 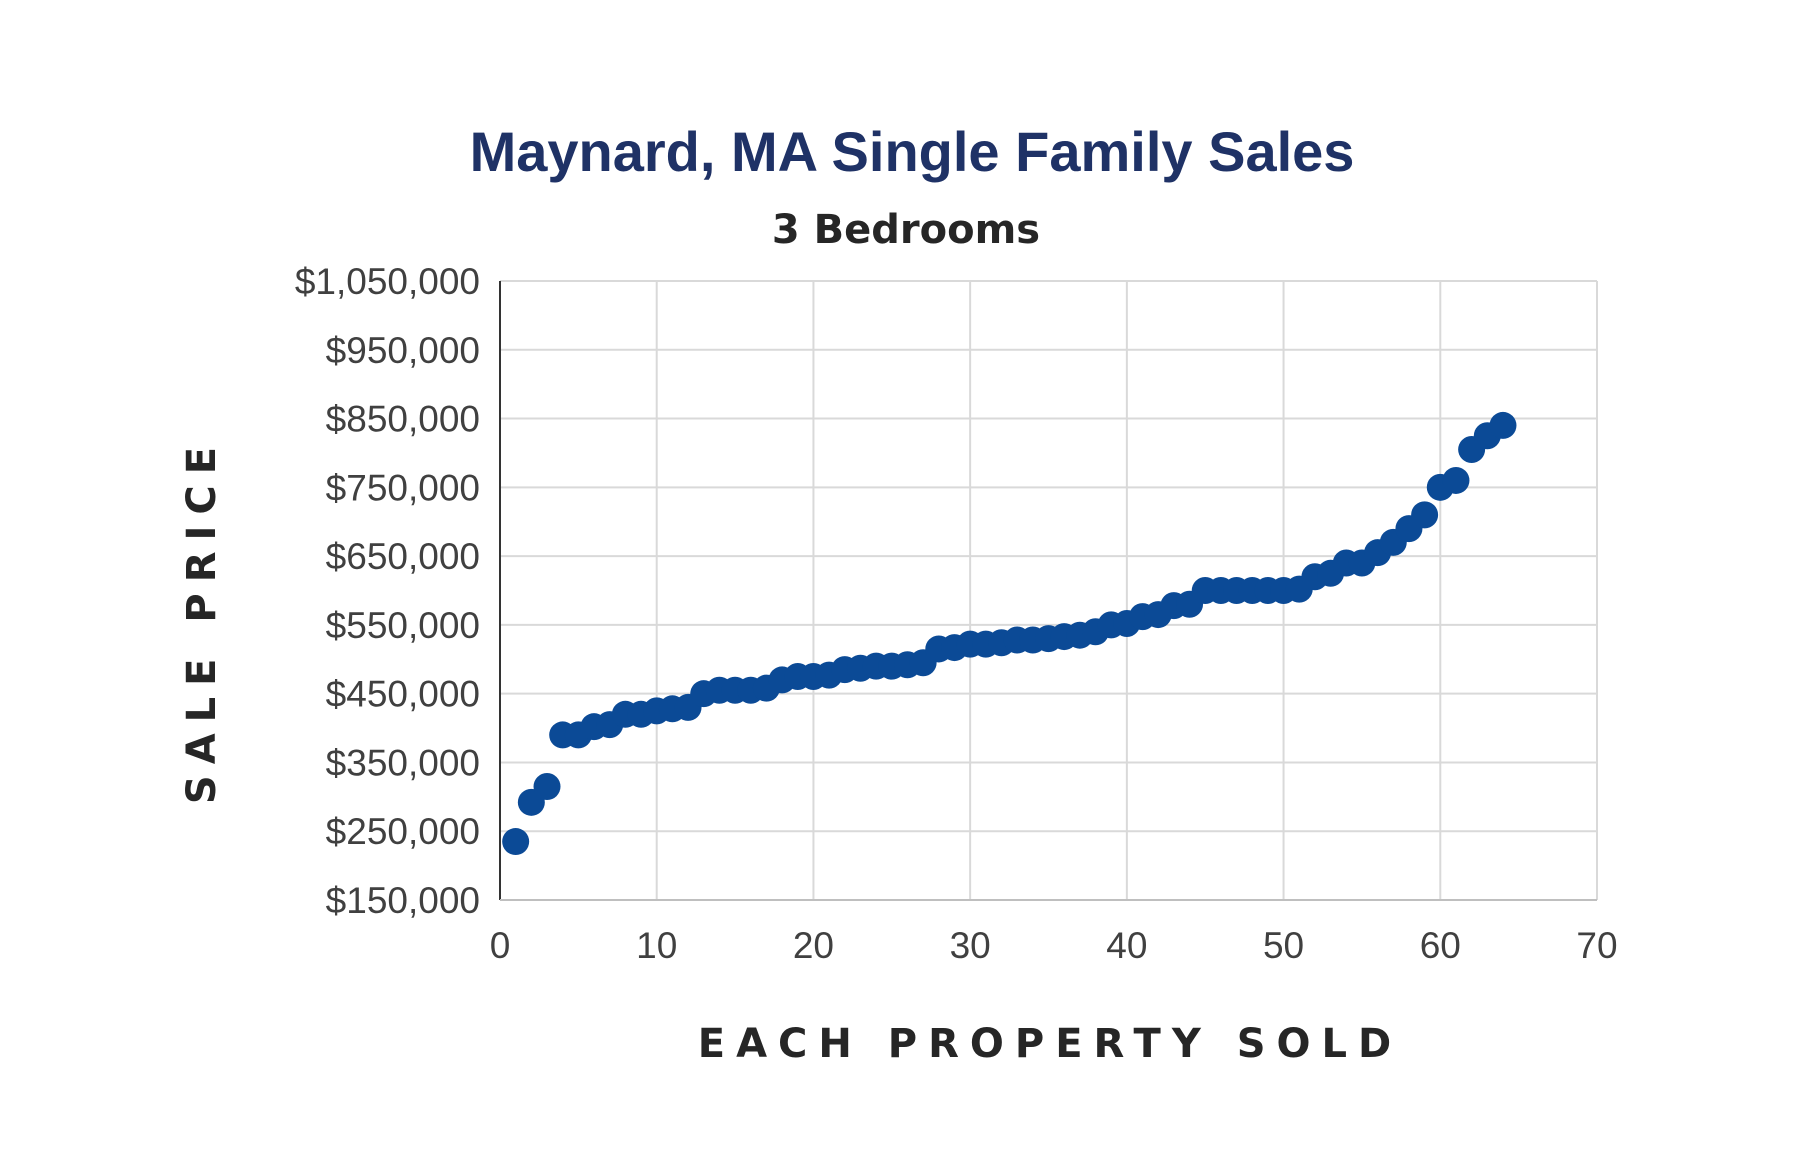 I want to click on y-tick-label: $750,000, so click(x=403, y=487).